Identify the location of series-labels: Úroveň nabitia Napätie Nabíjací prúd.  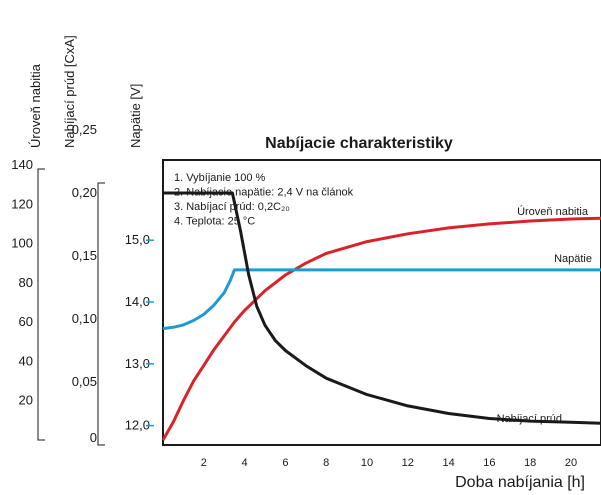
(544, 315).